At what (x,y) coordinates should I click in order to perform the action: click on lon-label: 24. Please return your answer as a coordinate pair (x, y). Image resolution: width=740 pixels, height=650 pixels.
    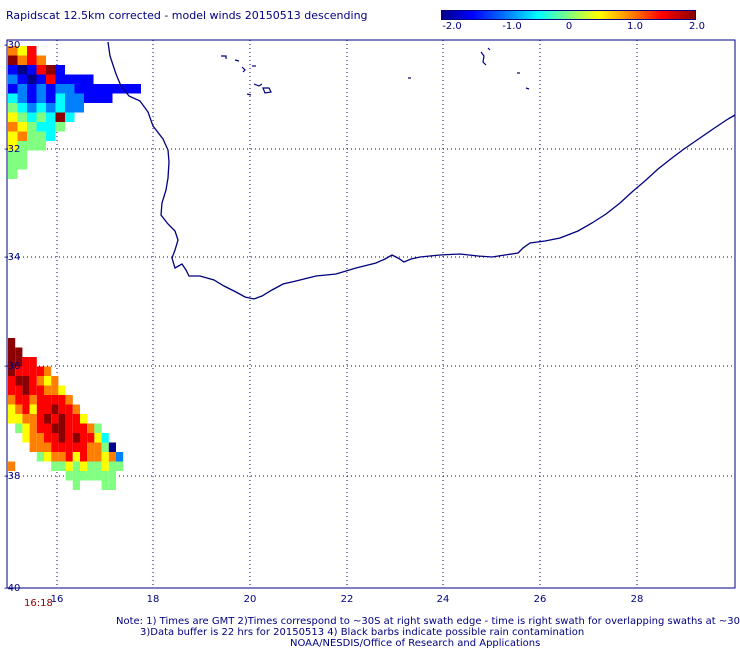
    Looking at the image, I should click on (443, 599).